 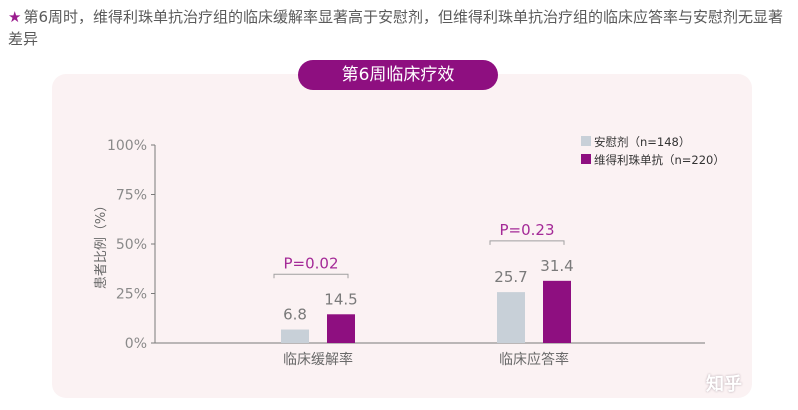 What do you see at coordinates (131, 245) in the screenshot?
I see `y-tick-label: 50%` at bounding box center [131, 245].